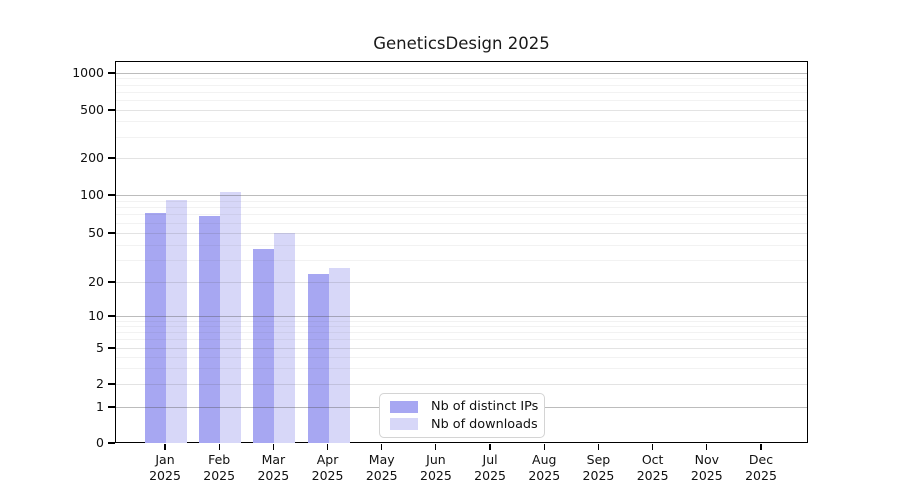 This screenshot has width=900, height=500. I want to click on bar-distinct-ips-apr, so click(318, 358).